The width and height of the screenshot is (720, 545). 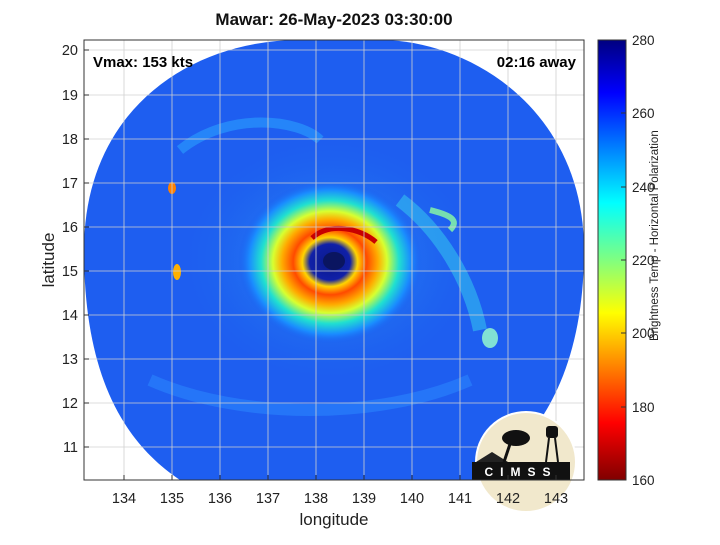 What do you see at coordinates (70, 228) in the screenshot?
I see `y-tick-label: 16` at bounding box center [70, 228].